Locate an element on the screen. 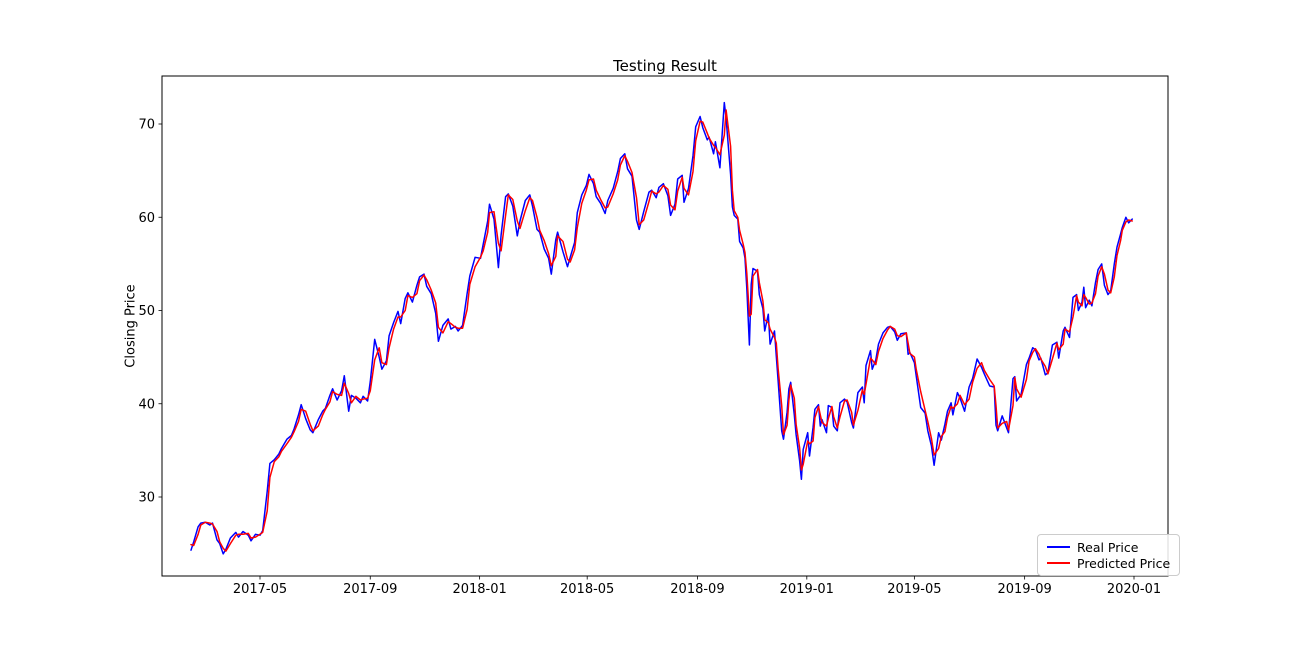 The height and width of the screenshot is (648, 1295). x-tick-label: 2018-05 is located at coordinates (587, 589).